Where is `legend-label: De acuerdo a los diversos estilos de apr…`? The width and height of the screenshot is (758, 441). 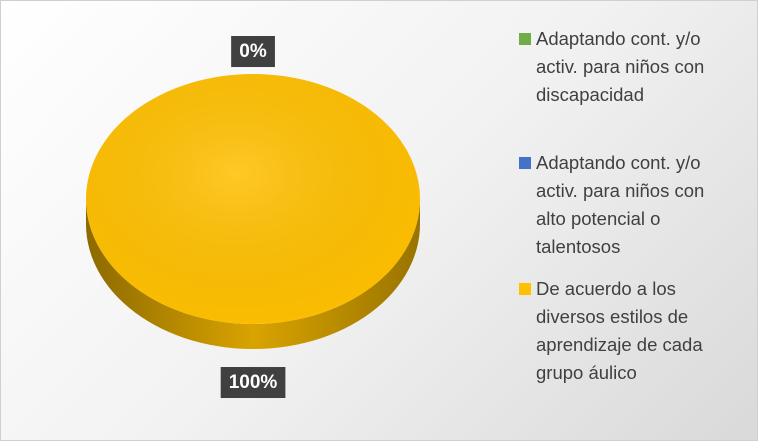
legend-label: De acuerdo a los diversos estilos de apr… is located at coordinates (619, 330).